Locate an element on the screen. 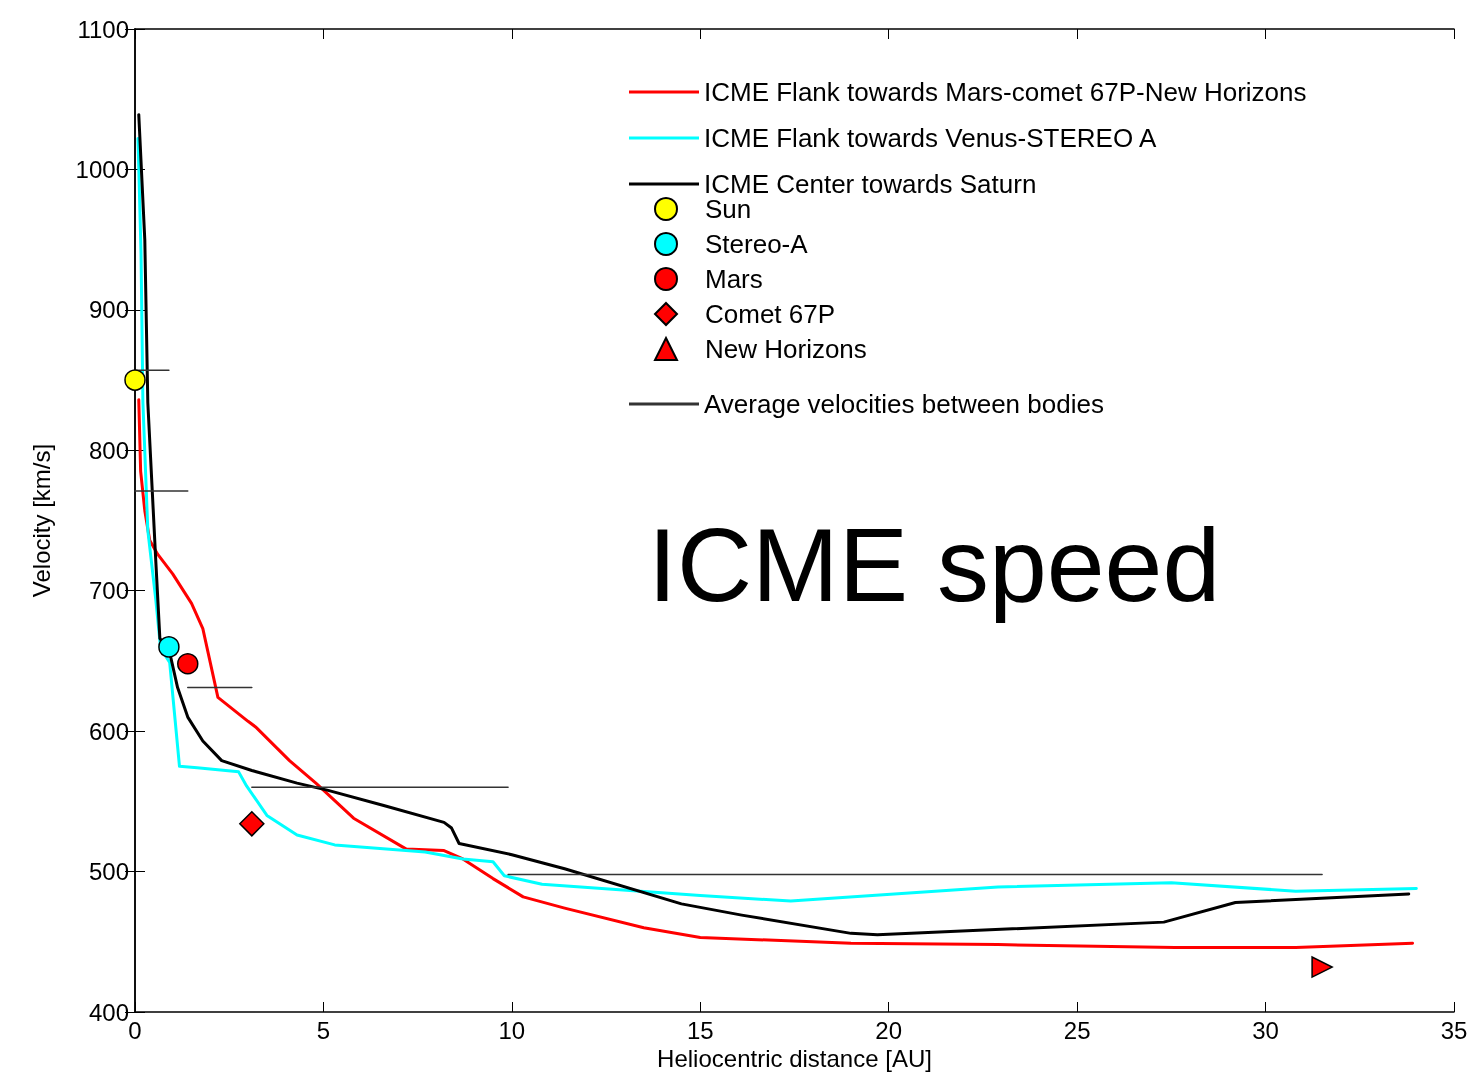 The image size is (1483, 1089). legend-label: ICME Flank towards Mars-comet 67P-New Horizons is located at coordinates (1005, 92).